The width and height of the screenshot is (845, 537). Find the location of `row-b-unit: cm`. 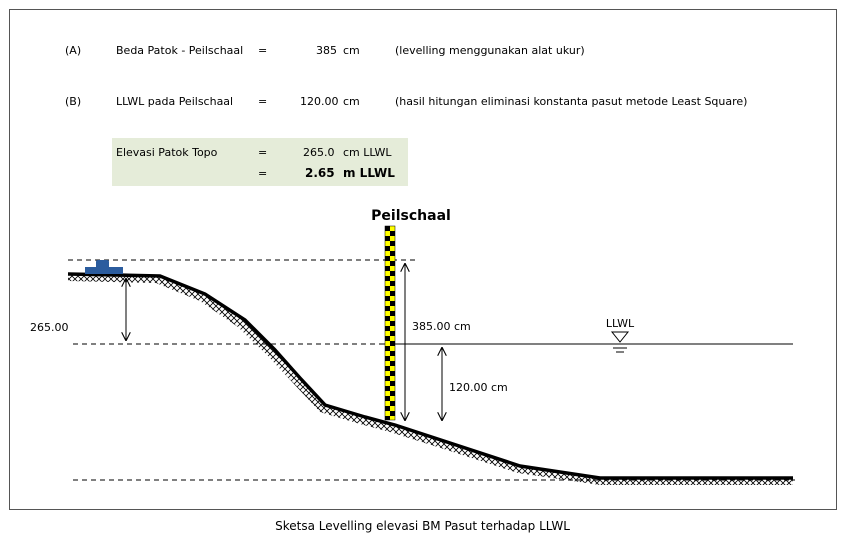

row-b-unit: cm is located at coordinates (351, 101).